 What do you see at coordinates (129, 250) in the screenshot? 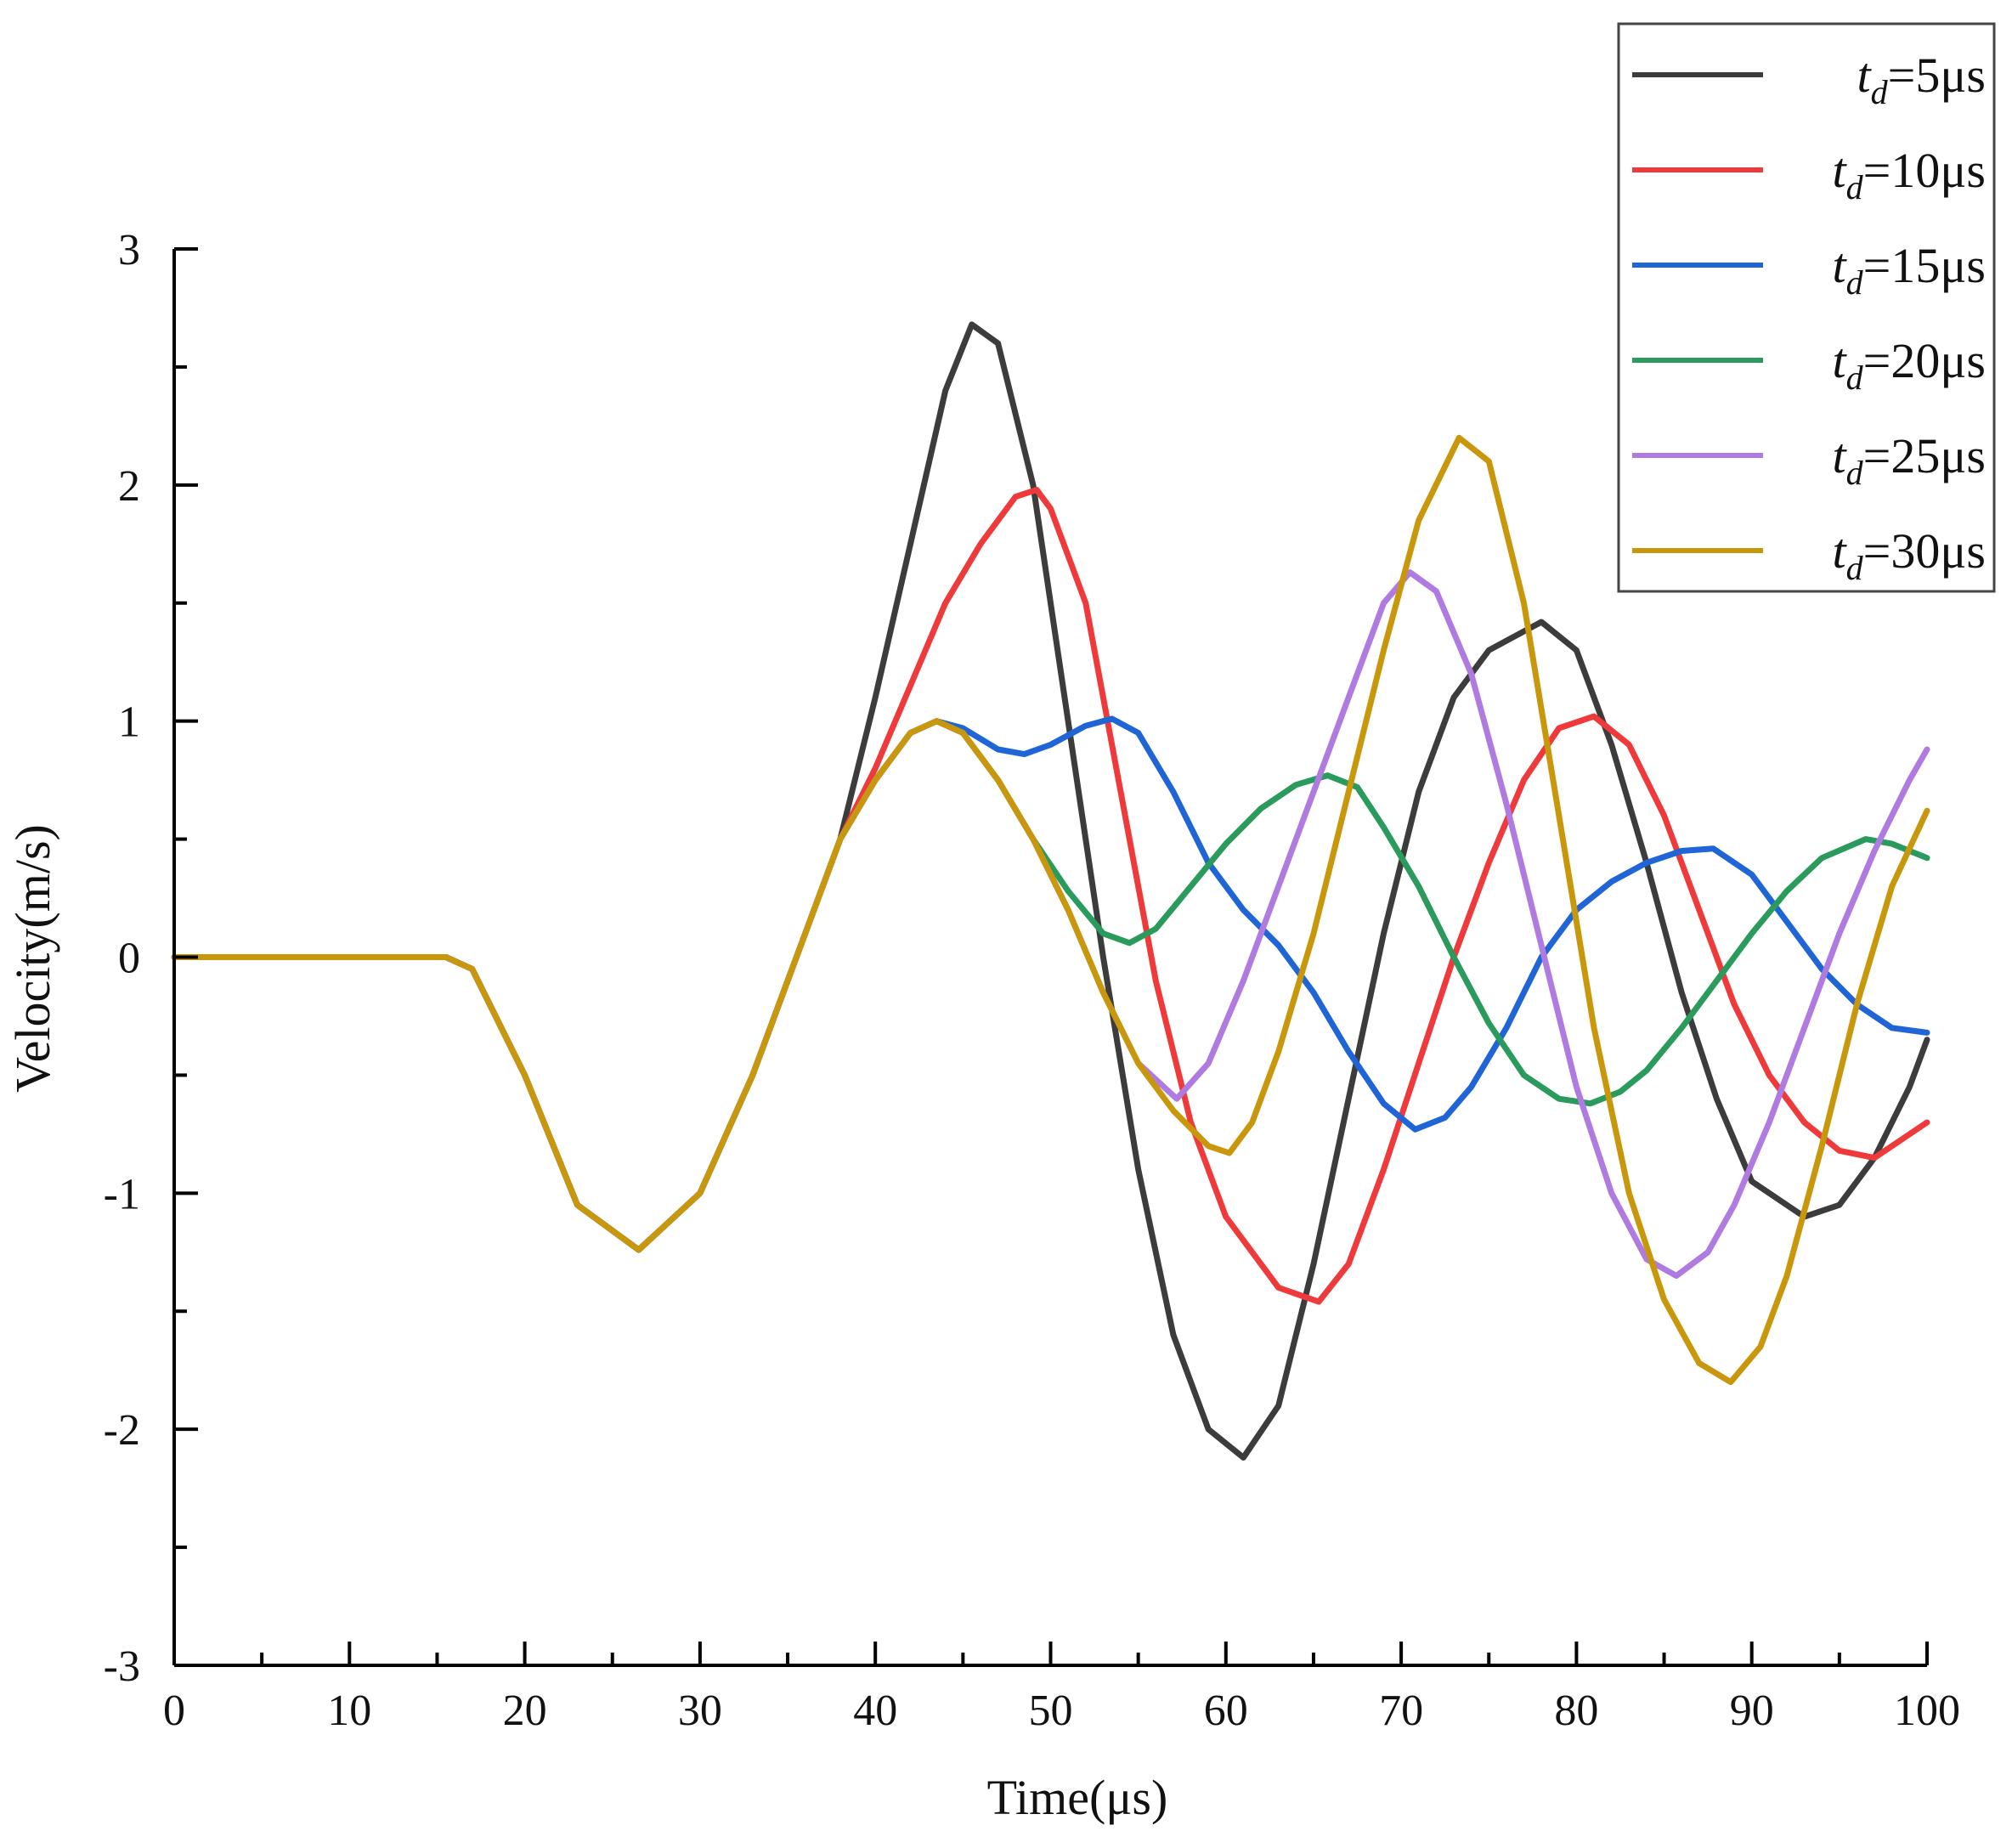
I see `y-tick-label: 3` at bounding box center [129, 250].